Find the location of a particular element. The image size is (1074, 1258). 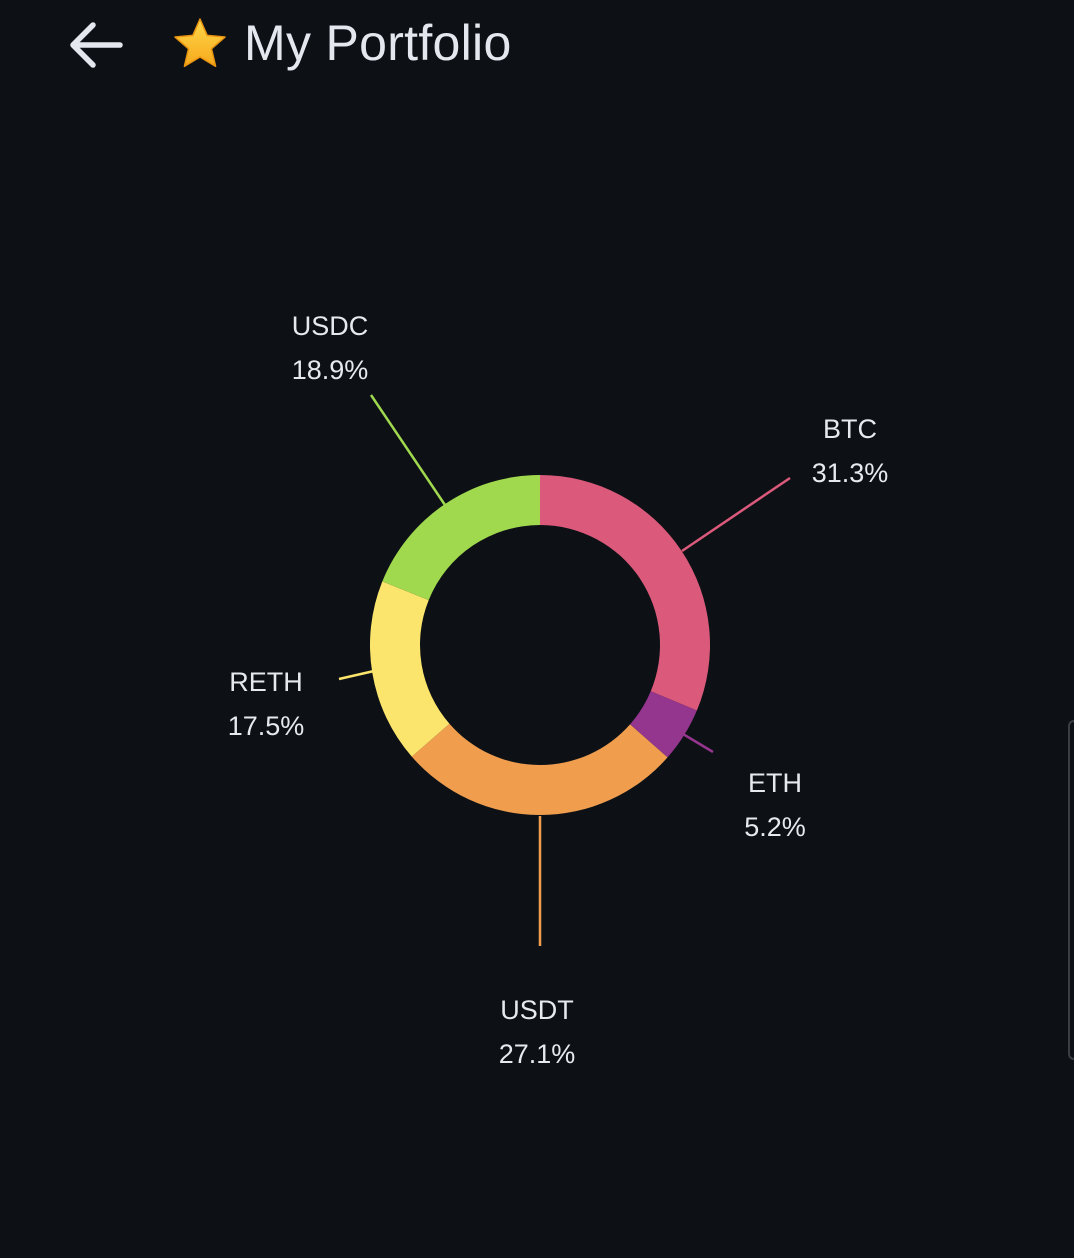

star-icon is located at coordinates (200, 43).